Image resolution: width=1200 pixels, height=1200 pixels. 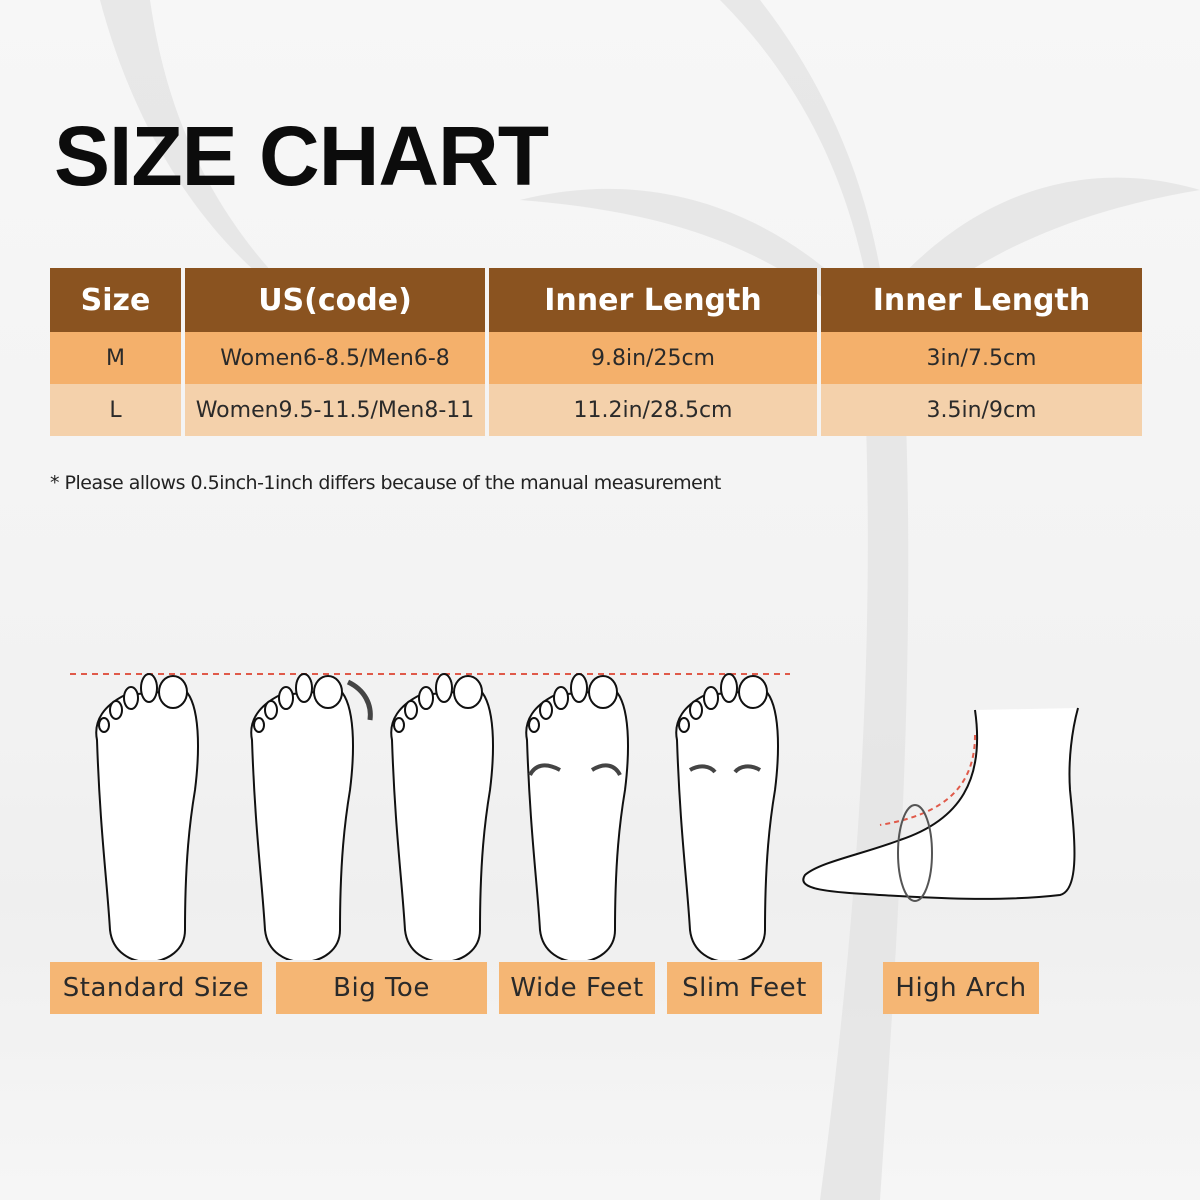 I want to click on high-arch-foot-icon, so click(x=940, y=804).